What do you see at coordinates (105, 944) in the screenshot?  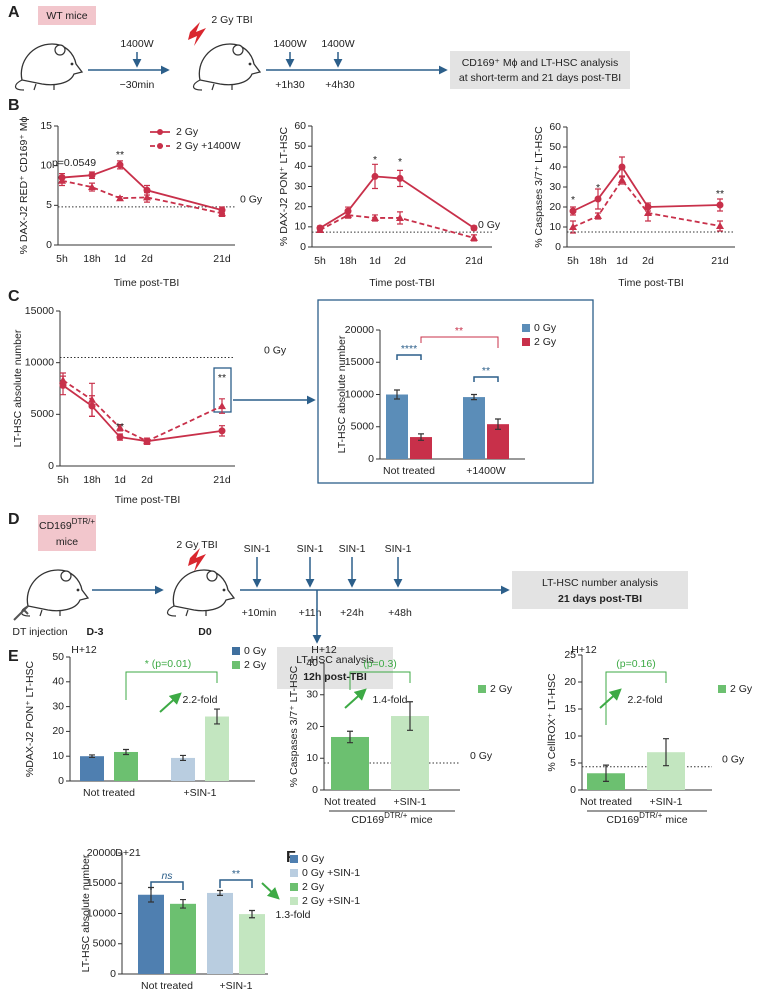 I see `y-tick-label: 5000` at bounding box center [105, 944].